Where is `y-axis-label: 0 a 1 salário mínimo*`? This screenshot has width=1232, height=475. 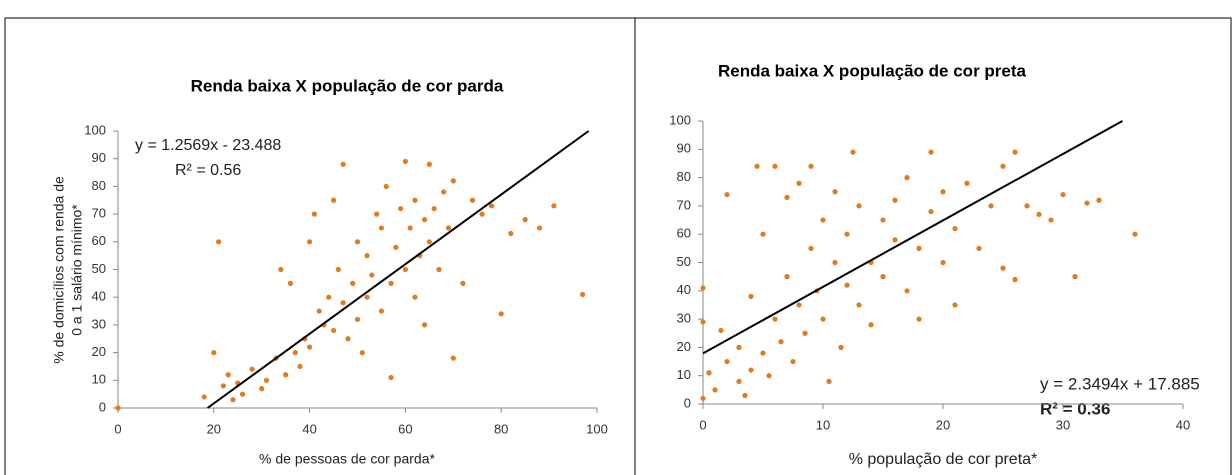
y-axis-label: 0 a 1 salário mínimo* is located at coordinates (77, 270).